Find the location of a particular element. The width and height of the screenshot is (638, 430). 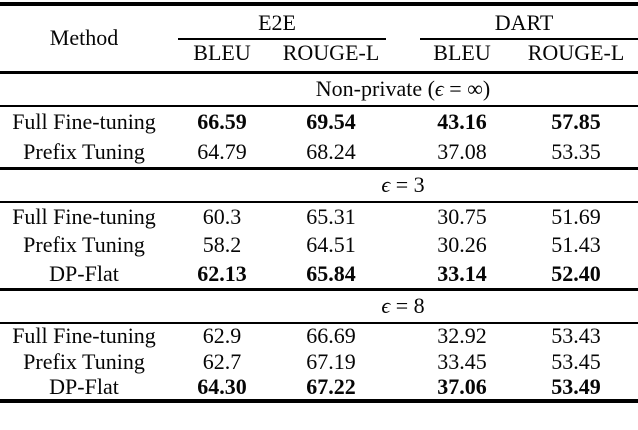

cell-value: 67.22 is located at coordinates (331, 386).